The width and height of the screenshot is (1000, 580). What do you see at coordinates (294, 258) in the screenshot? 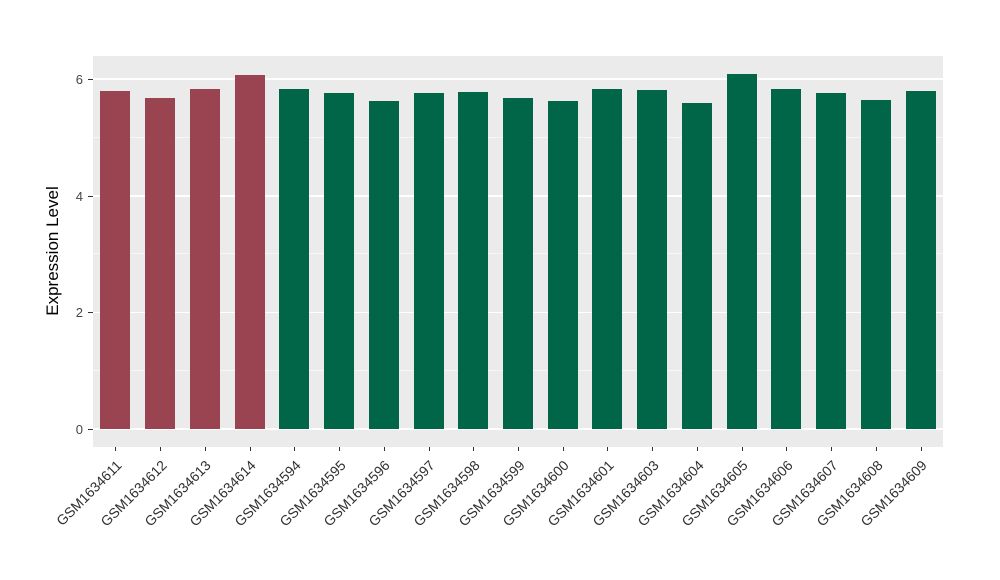
I see `bar-GSM1634594` at bounding box center [294, 258].